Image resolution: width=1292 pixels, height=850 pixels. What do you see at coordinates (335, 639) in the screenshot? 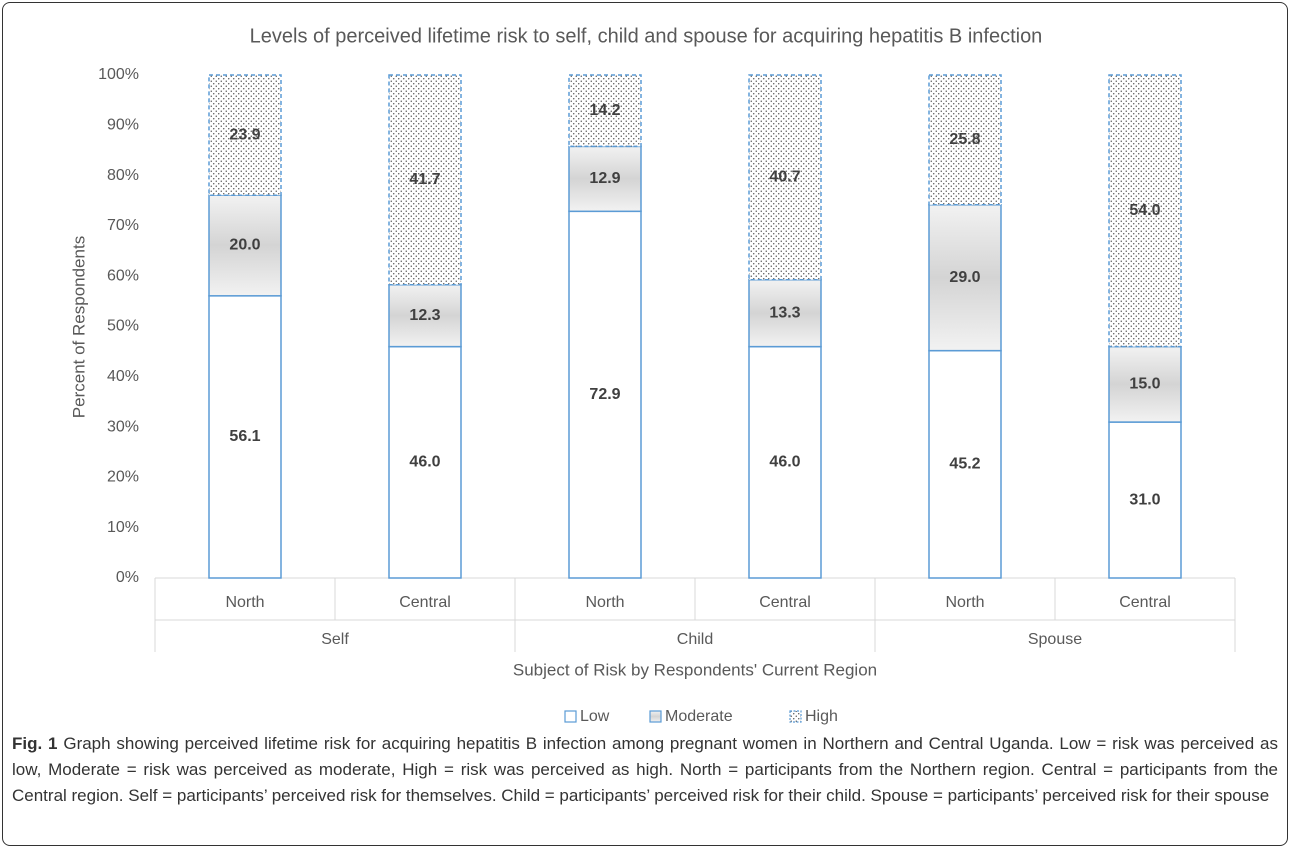
I see `group-label: Self` at bounding box center [335, 639].